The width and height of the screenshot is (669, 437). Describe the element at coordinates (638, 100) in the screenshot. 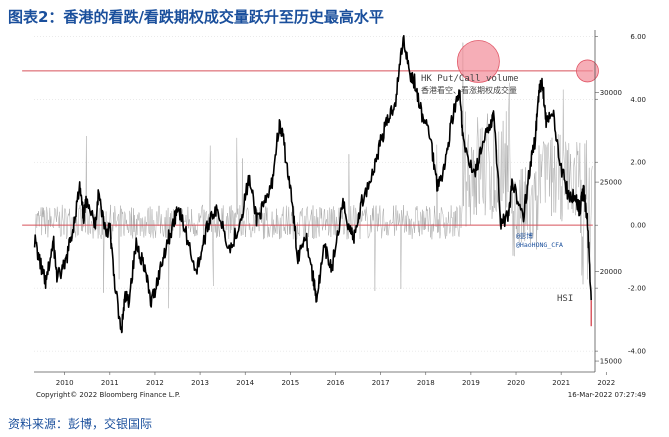

I see `right-tick-label: 4.00` at that location.